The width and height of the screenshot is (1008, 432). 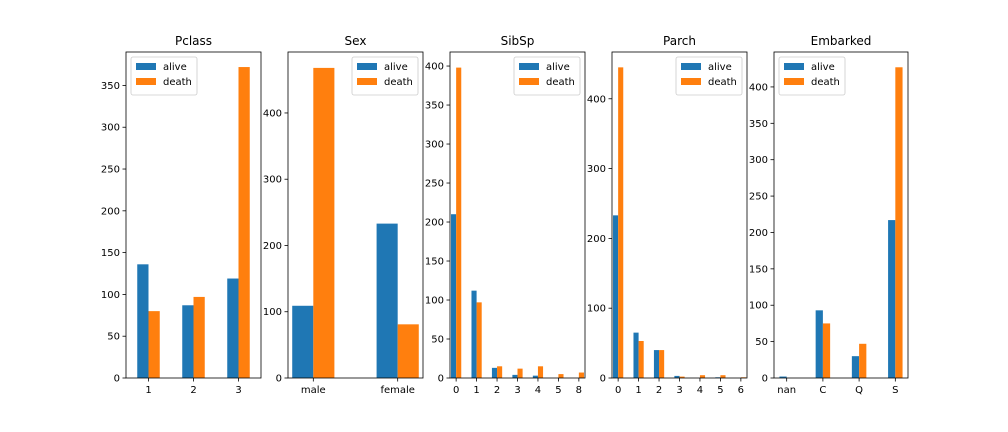 I want to click on x-tick-label: male, so click(x=313, y=390).